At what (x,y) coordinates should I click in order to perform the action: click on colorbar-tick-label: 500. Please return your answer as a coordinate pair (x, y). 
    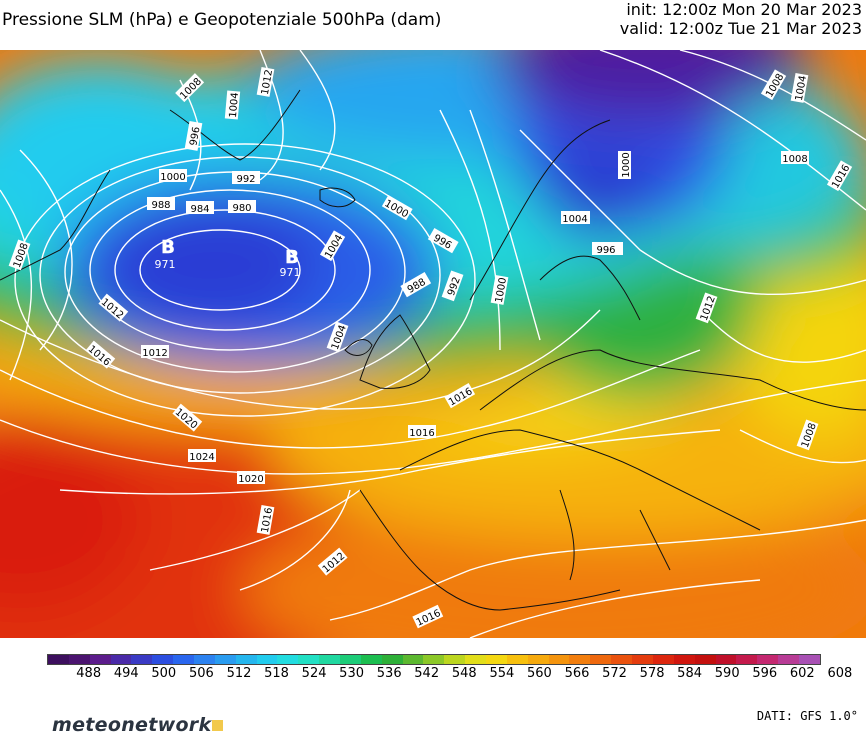
    Looking at the image, I should click on (164, 673).